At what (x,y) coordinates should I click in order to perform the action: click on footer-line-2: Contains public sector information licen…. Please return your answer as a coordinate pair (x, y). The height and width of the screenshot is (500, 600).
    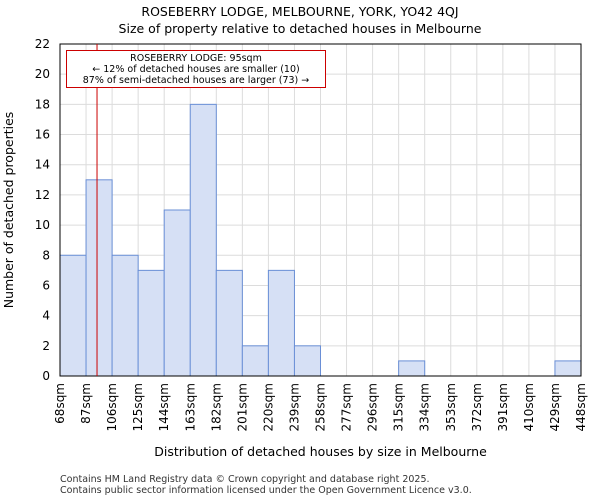
    Looking at the image, I should click on (266, 490).